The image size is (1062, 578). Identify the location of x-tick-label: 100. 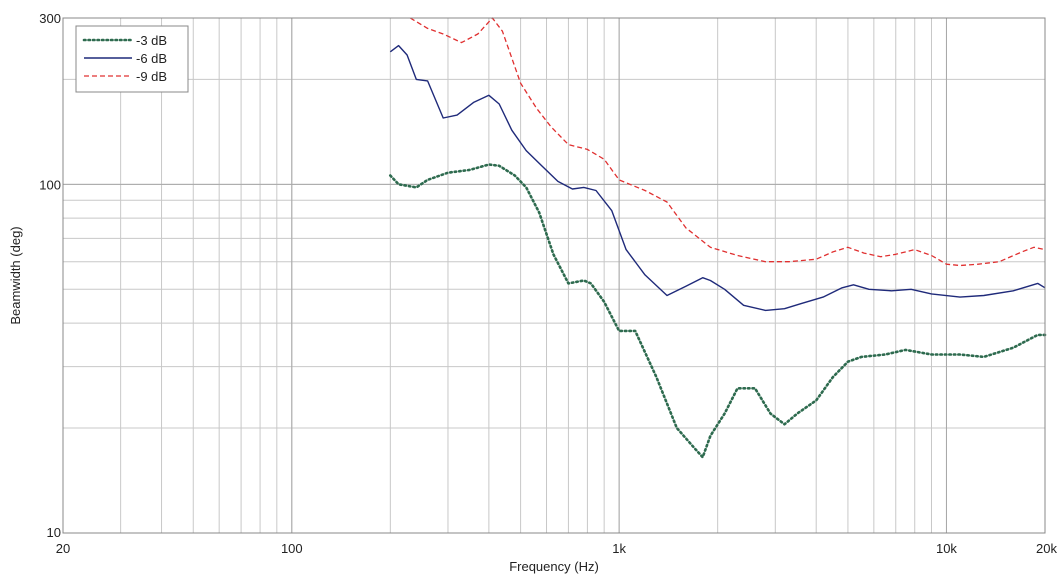
(292, 548).